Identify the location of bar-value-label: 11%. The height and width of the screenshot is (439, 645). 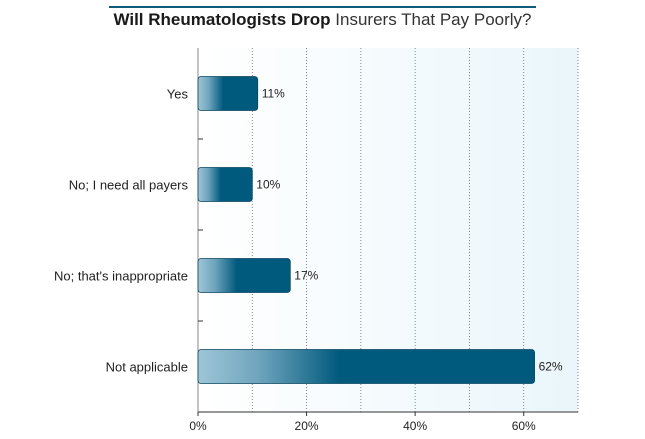
(273, 94).